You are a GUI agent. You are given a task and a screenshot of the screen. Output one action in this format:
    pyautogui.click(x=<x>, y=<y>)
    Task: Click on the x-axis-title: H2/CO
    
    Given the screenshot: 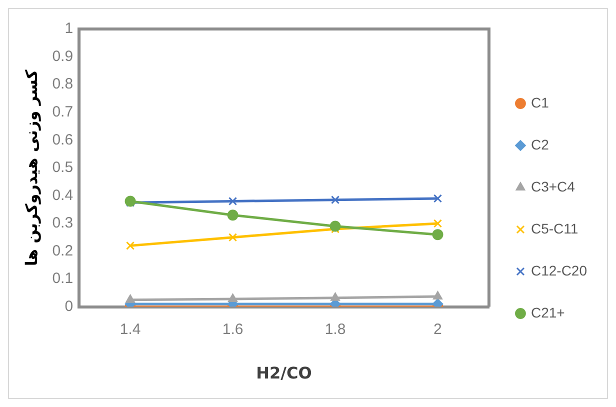 What is the action you would take?
    pyautogui.click(x=284, y=373)
    